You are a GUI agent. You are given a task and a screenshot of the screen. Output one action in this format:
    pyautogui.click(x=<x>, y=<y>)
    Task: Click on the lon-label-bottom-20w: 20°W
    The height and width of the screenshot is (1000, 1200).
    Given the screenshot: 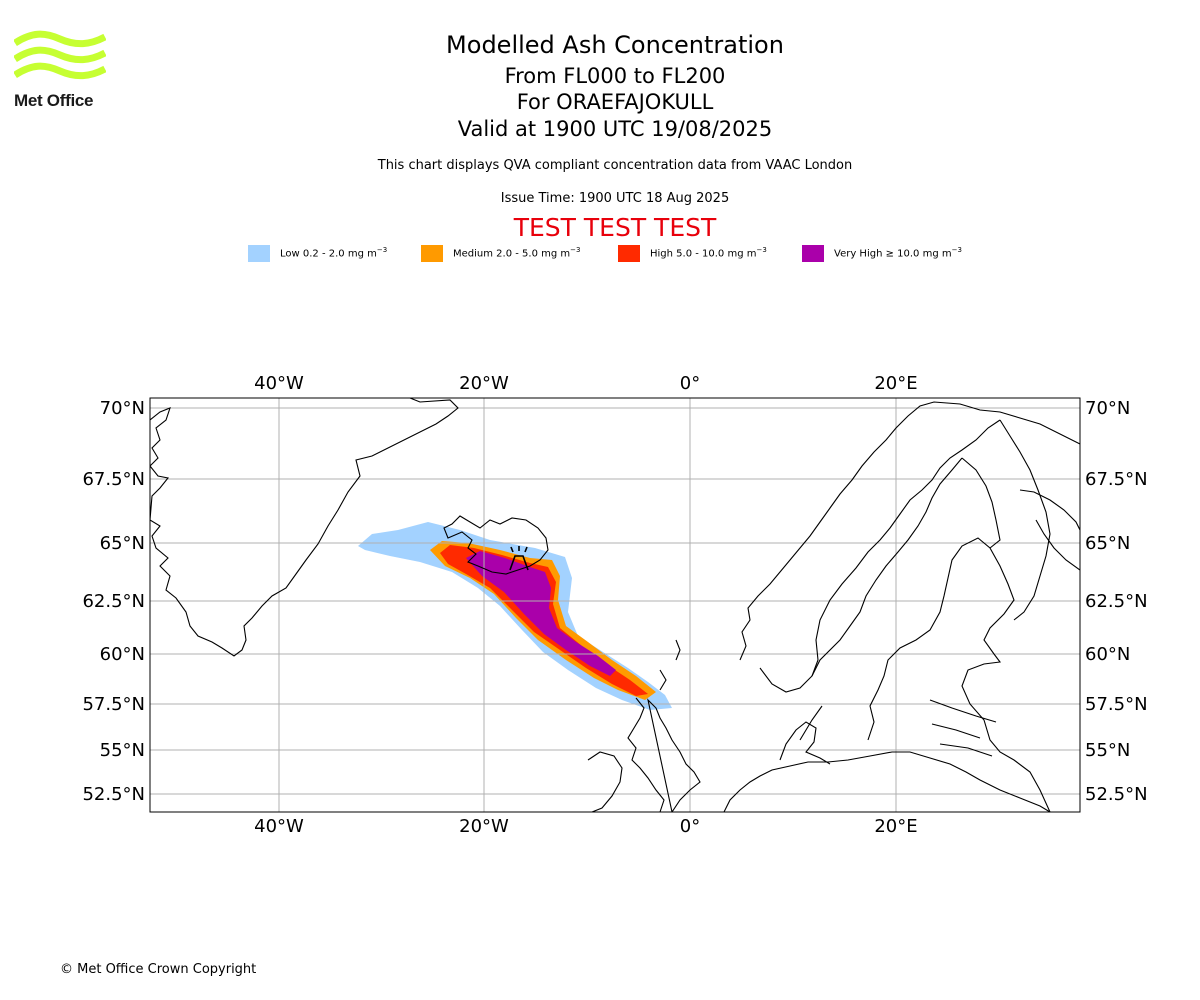 What is the action you would take?
    pyautogui.click(x=484, y=826)
    